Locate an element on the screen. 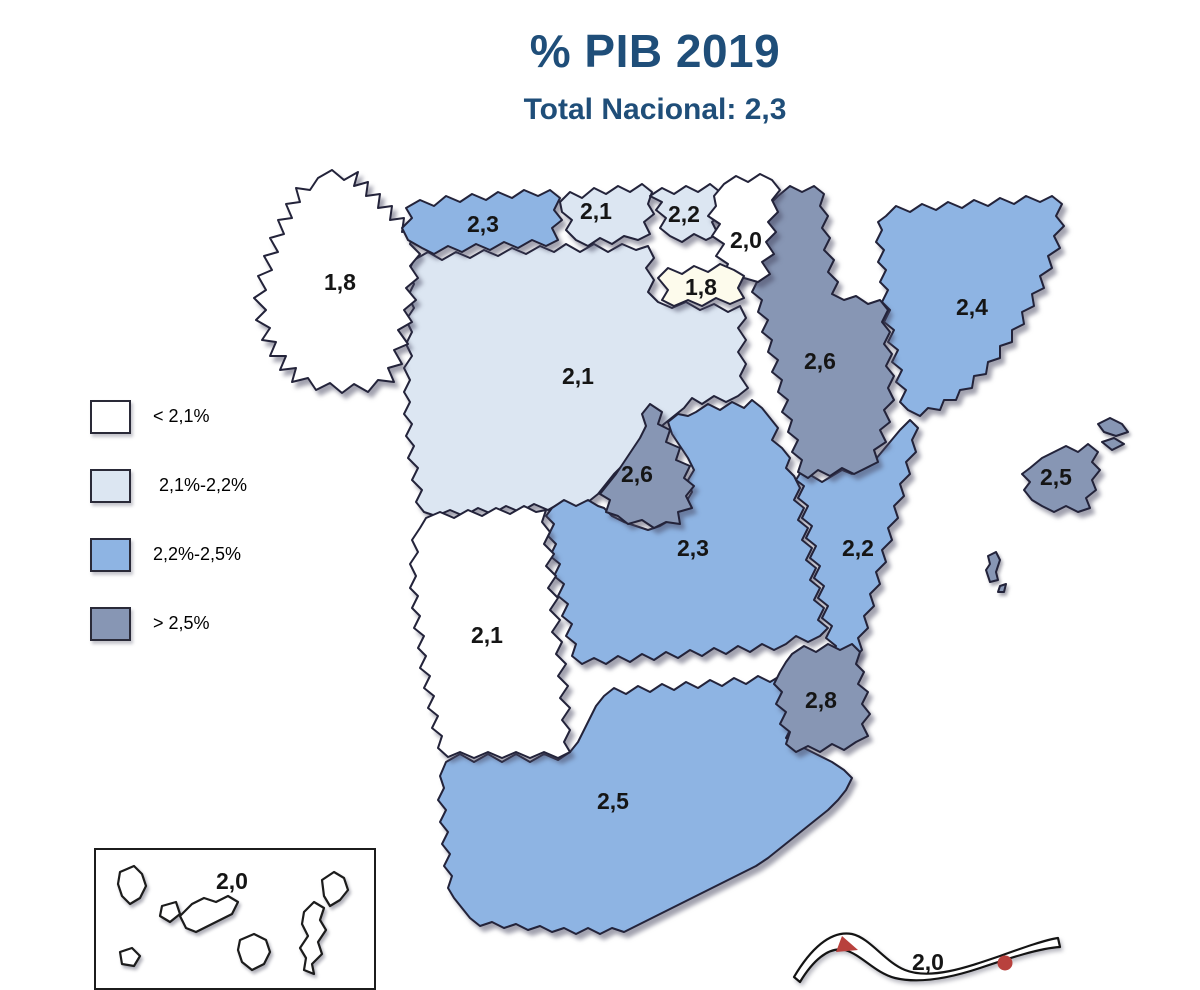 This screenshot has width=1200, height=990. region-baleares-mallorca is located at coordinates (1061, 478).